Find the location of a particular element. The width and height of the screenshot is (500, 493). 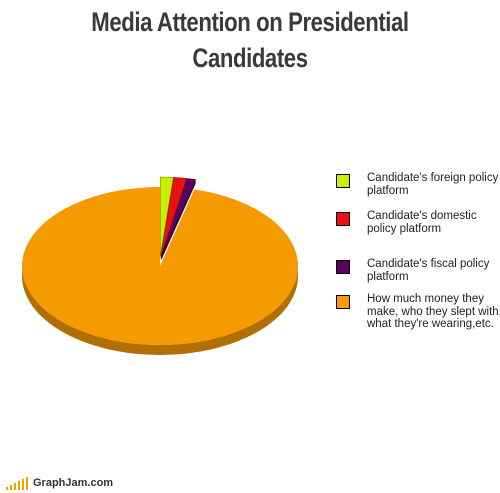

legend-swatch-domestic is located at coordinates (343, 219).